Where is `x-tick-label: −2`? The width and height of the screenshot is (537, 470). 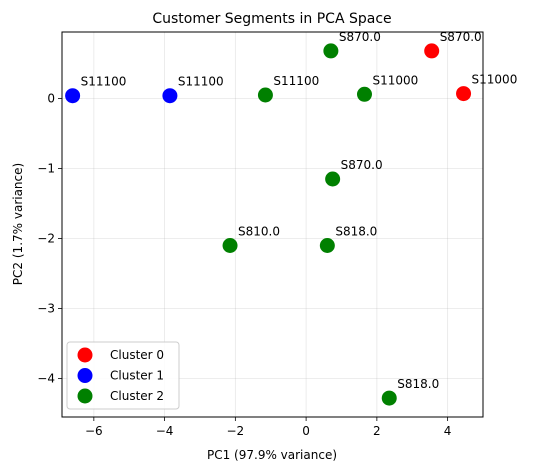
x-tick-label: −2 is located at coordinates (236, 431).